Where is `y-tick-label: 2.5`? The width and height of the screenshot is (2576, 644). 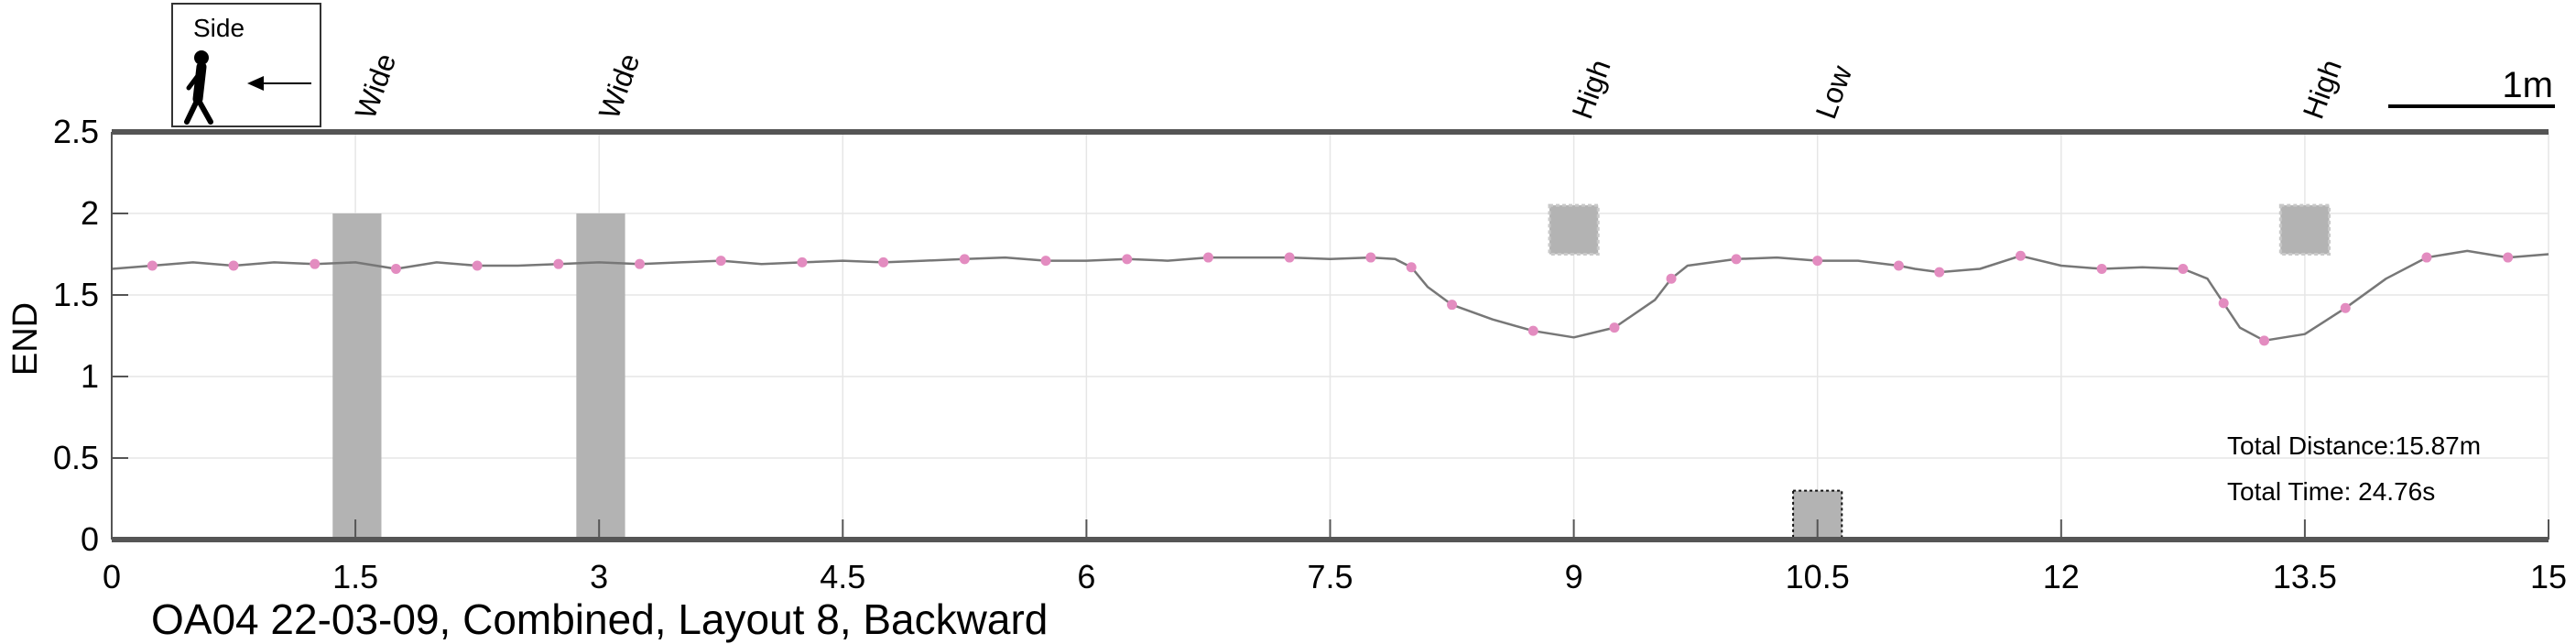 y-tick-label: 2.5 is located at coordinates (76, 131).